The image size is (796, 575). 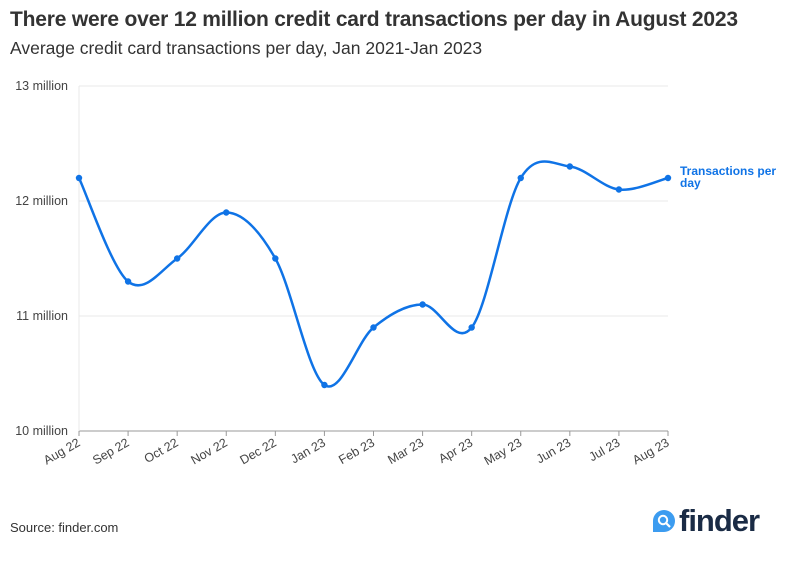 I want to click on x-tick-label: Sep 22, so click(x=110, y=451).